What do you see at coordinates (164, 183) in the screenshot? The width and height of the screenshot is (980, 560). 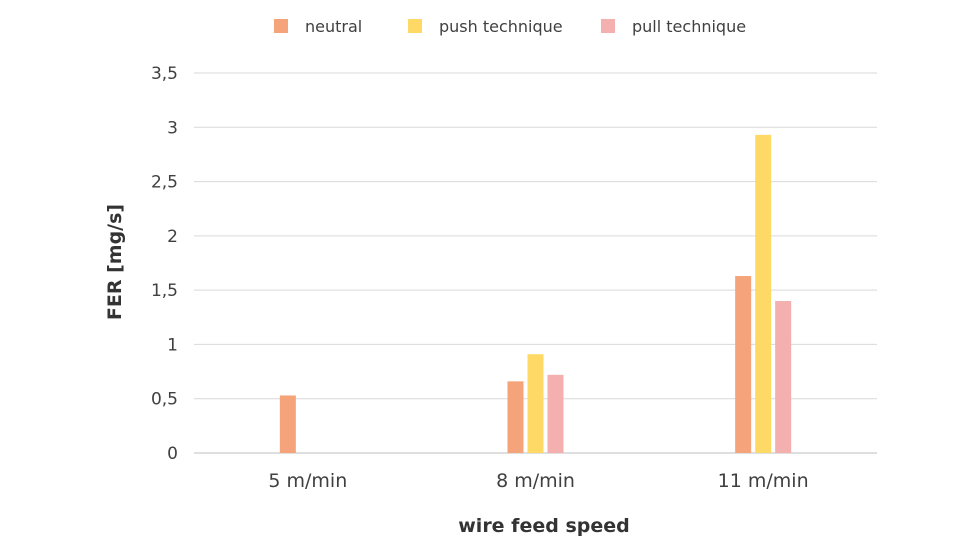 I see `y-tick-label: 2,5` at bounding box center [164, 183].